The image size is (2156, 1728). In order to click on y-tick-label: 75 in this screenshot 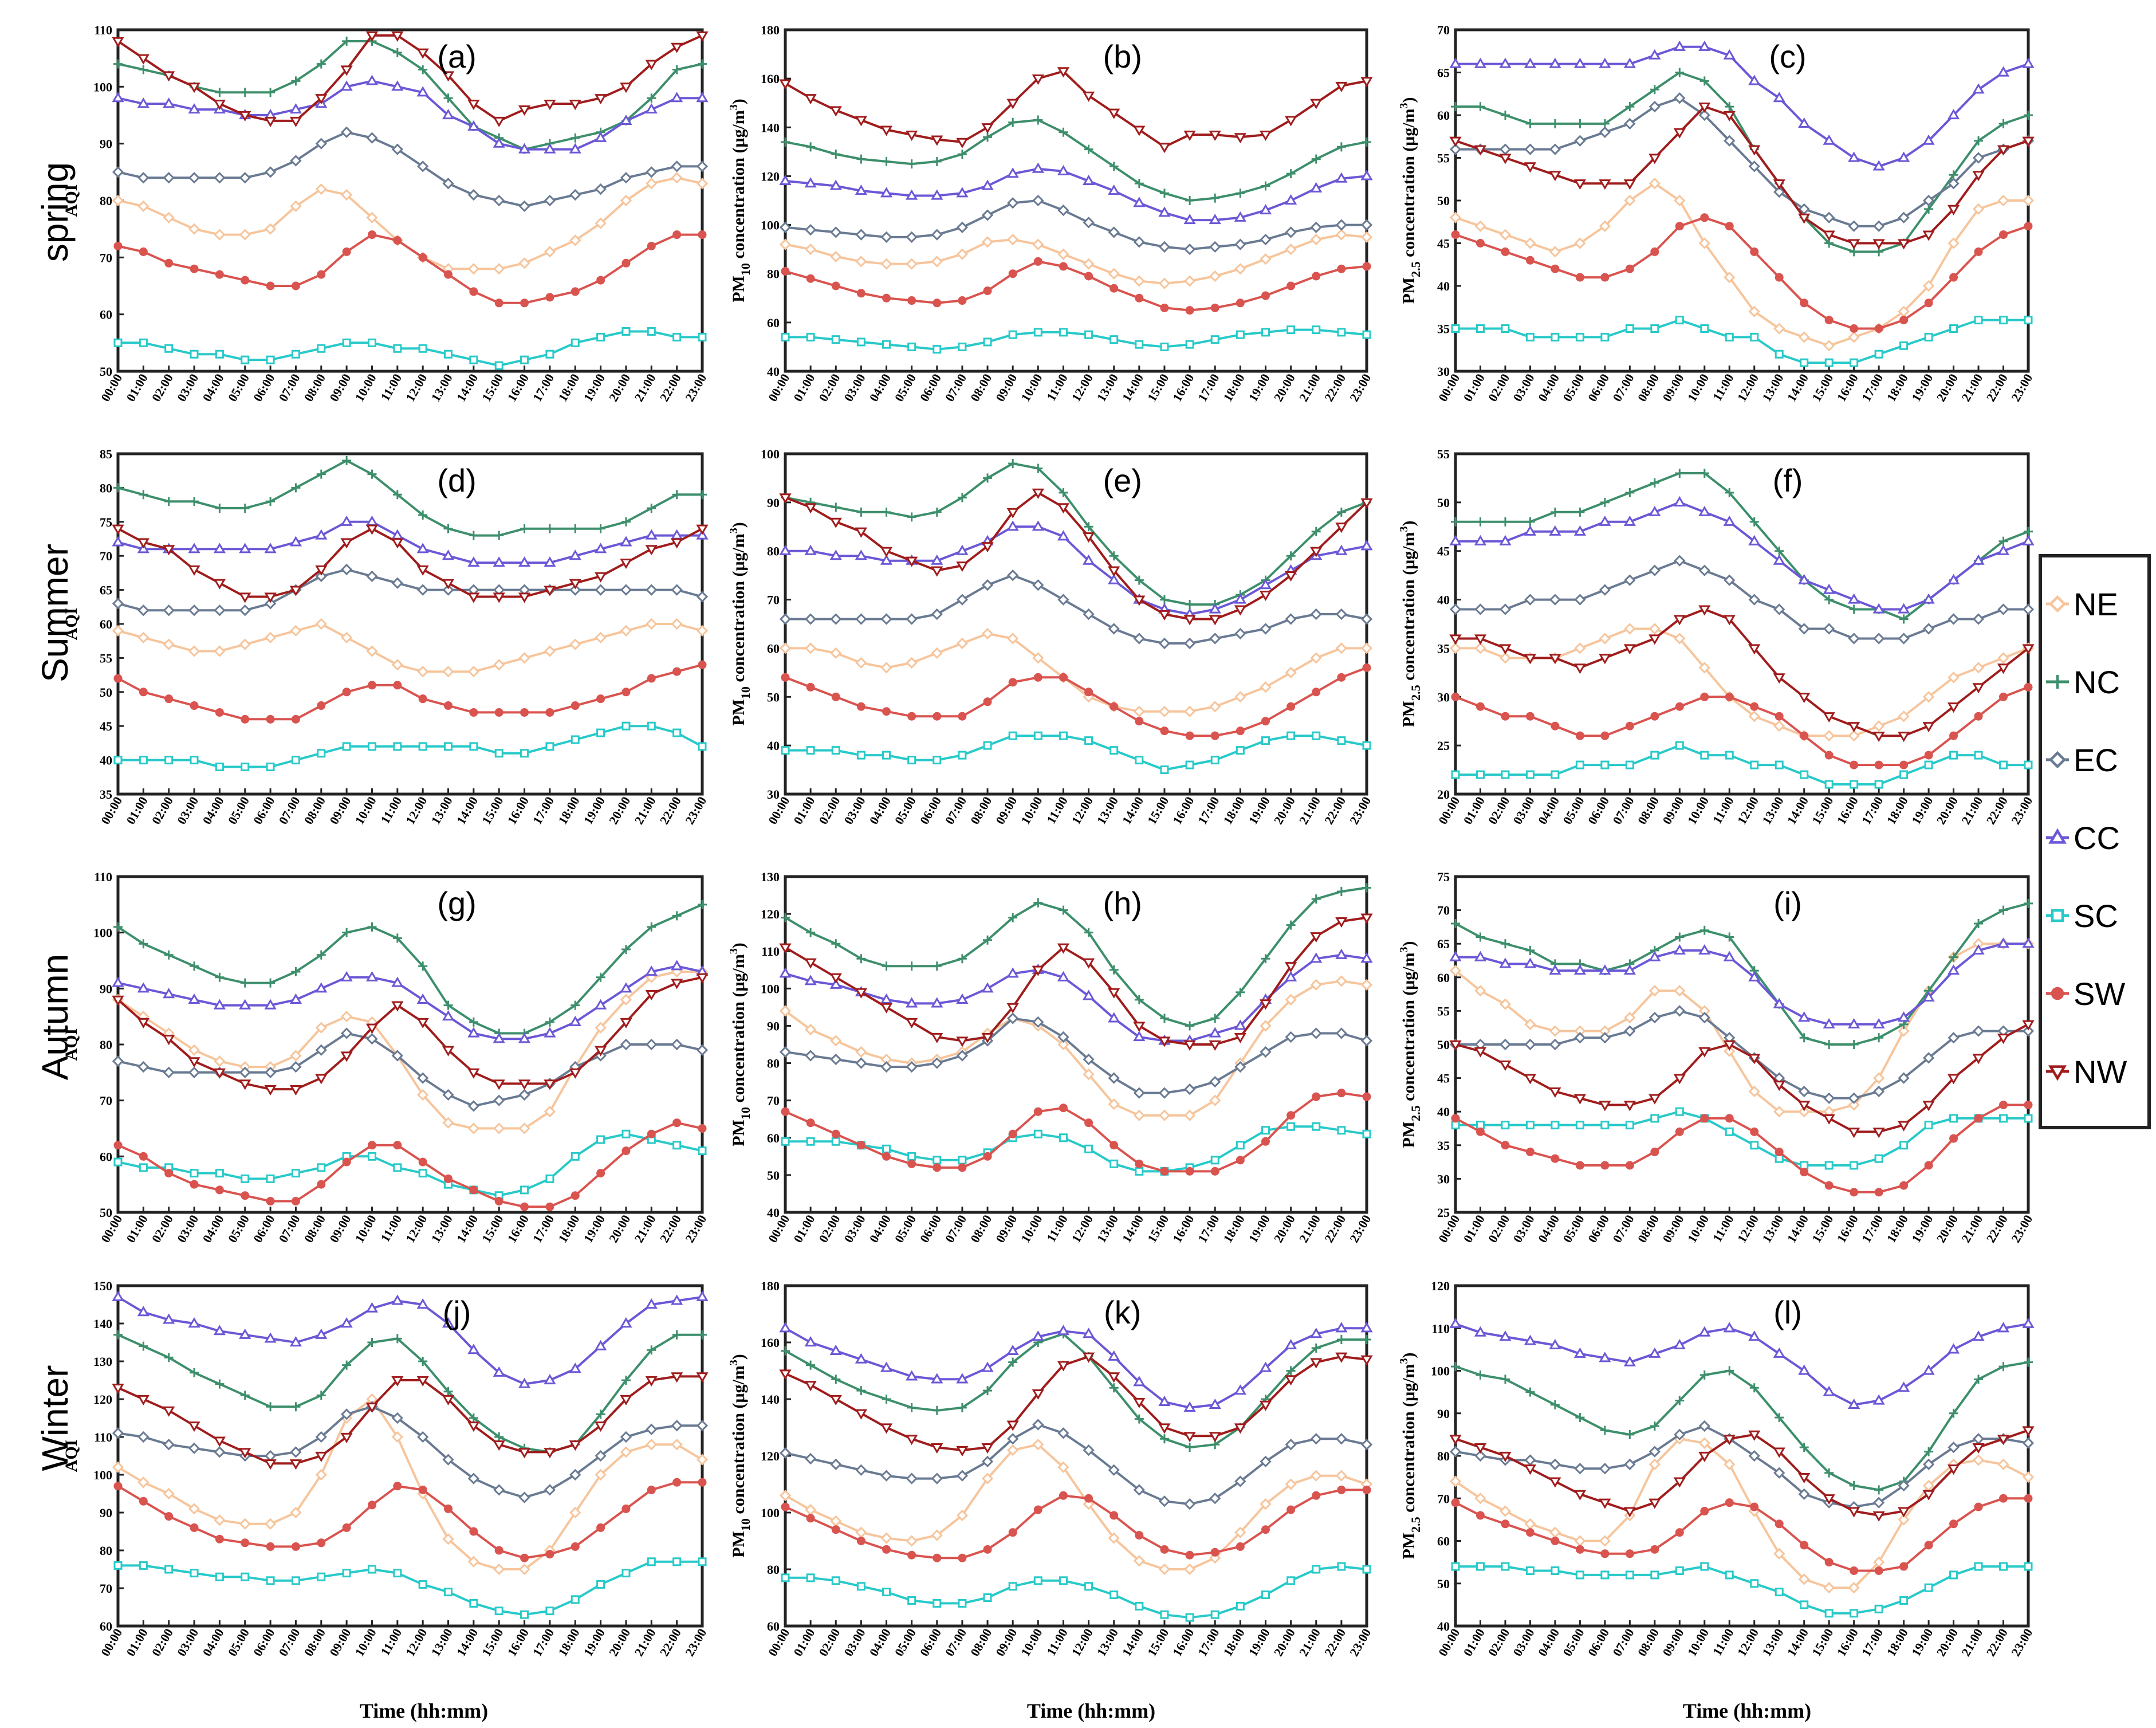, I will do `click(106, 522)`.